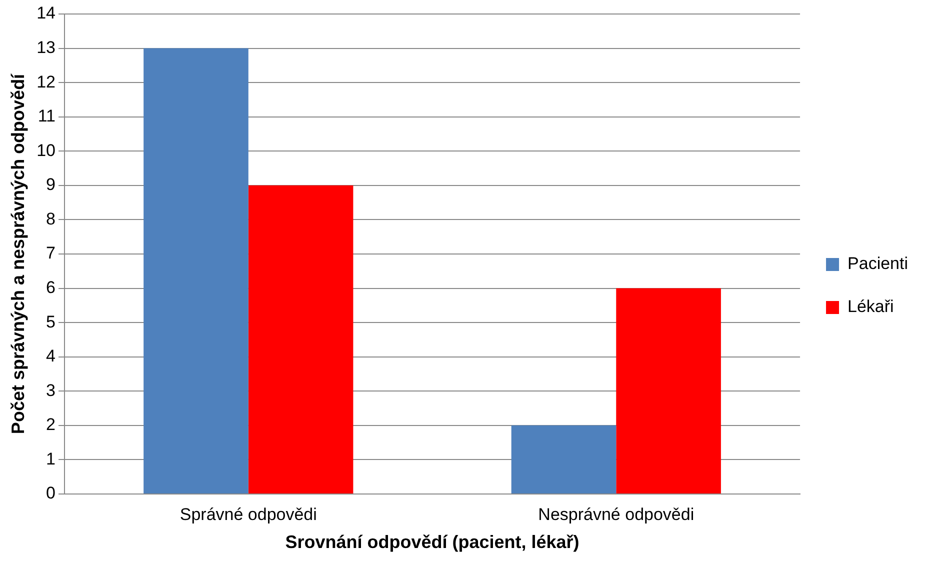 This screenshot has width=928, height=562. Describe the element at coordinates (51, 184) in the screenshot. I see `y-tick-label: 9` at that location.